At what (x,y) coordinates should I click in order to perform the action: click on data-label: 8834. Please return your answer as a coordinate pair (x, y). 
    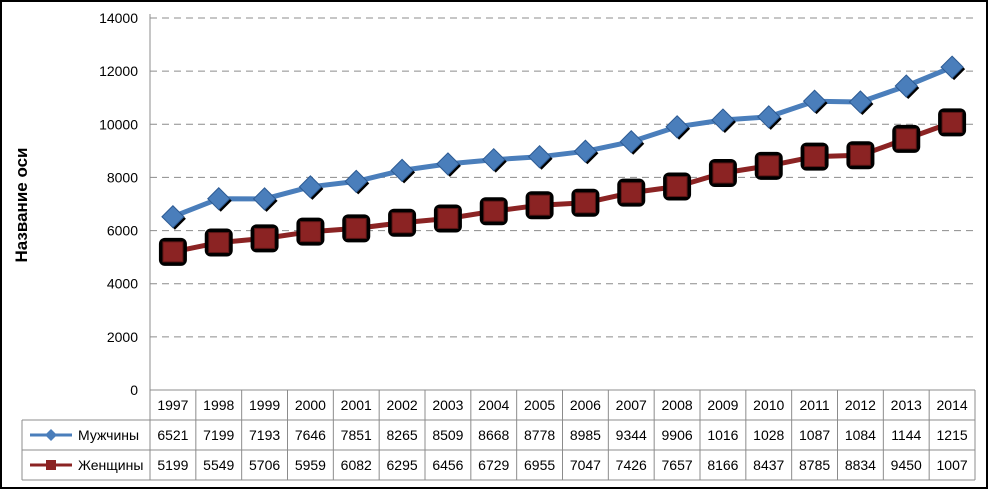
    Looking at the image, I should click on (860, 465).